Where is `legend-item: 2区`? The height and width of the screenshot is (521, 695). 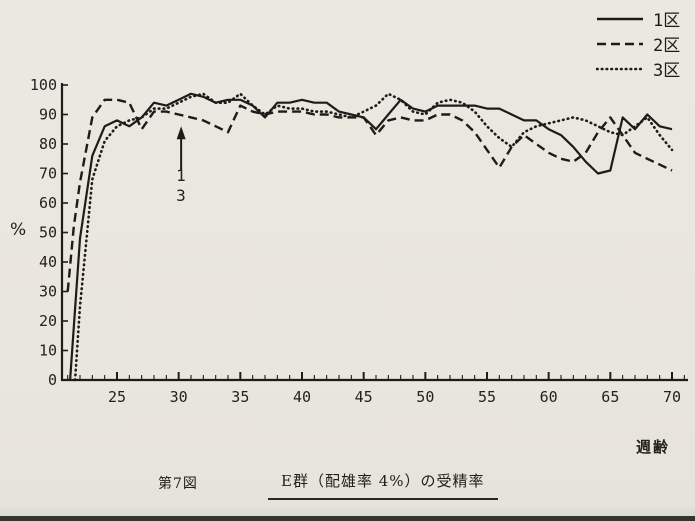
legend-item: 2区 is located at coordinates (644, 43).